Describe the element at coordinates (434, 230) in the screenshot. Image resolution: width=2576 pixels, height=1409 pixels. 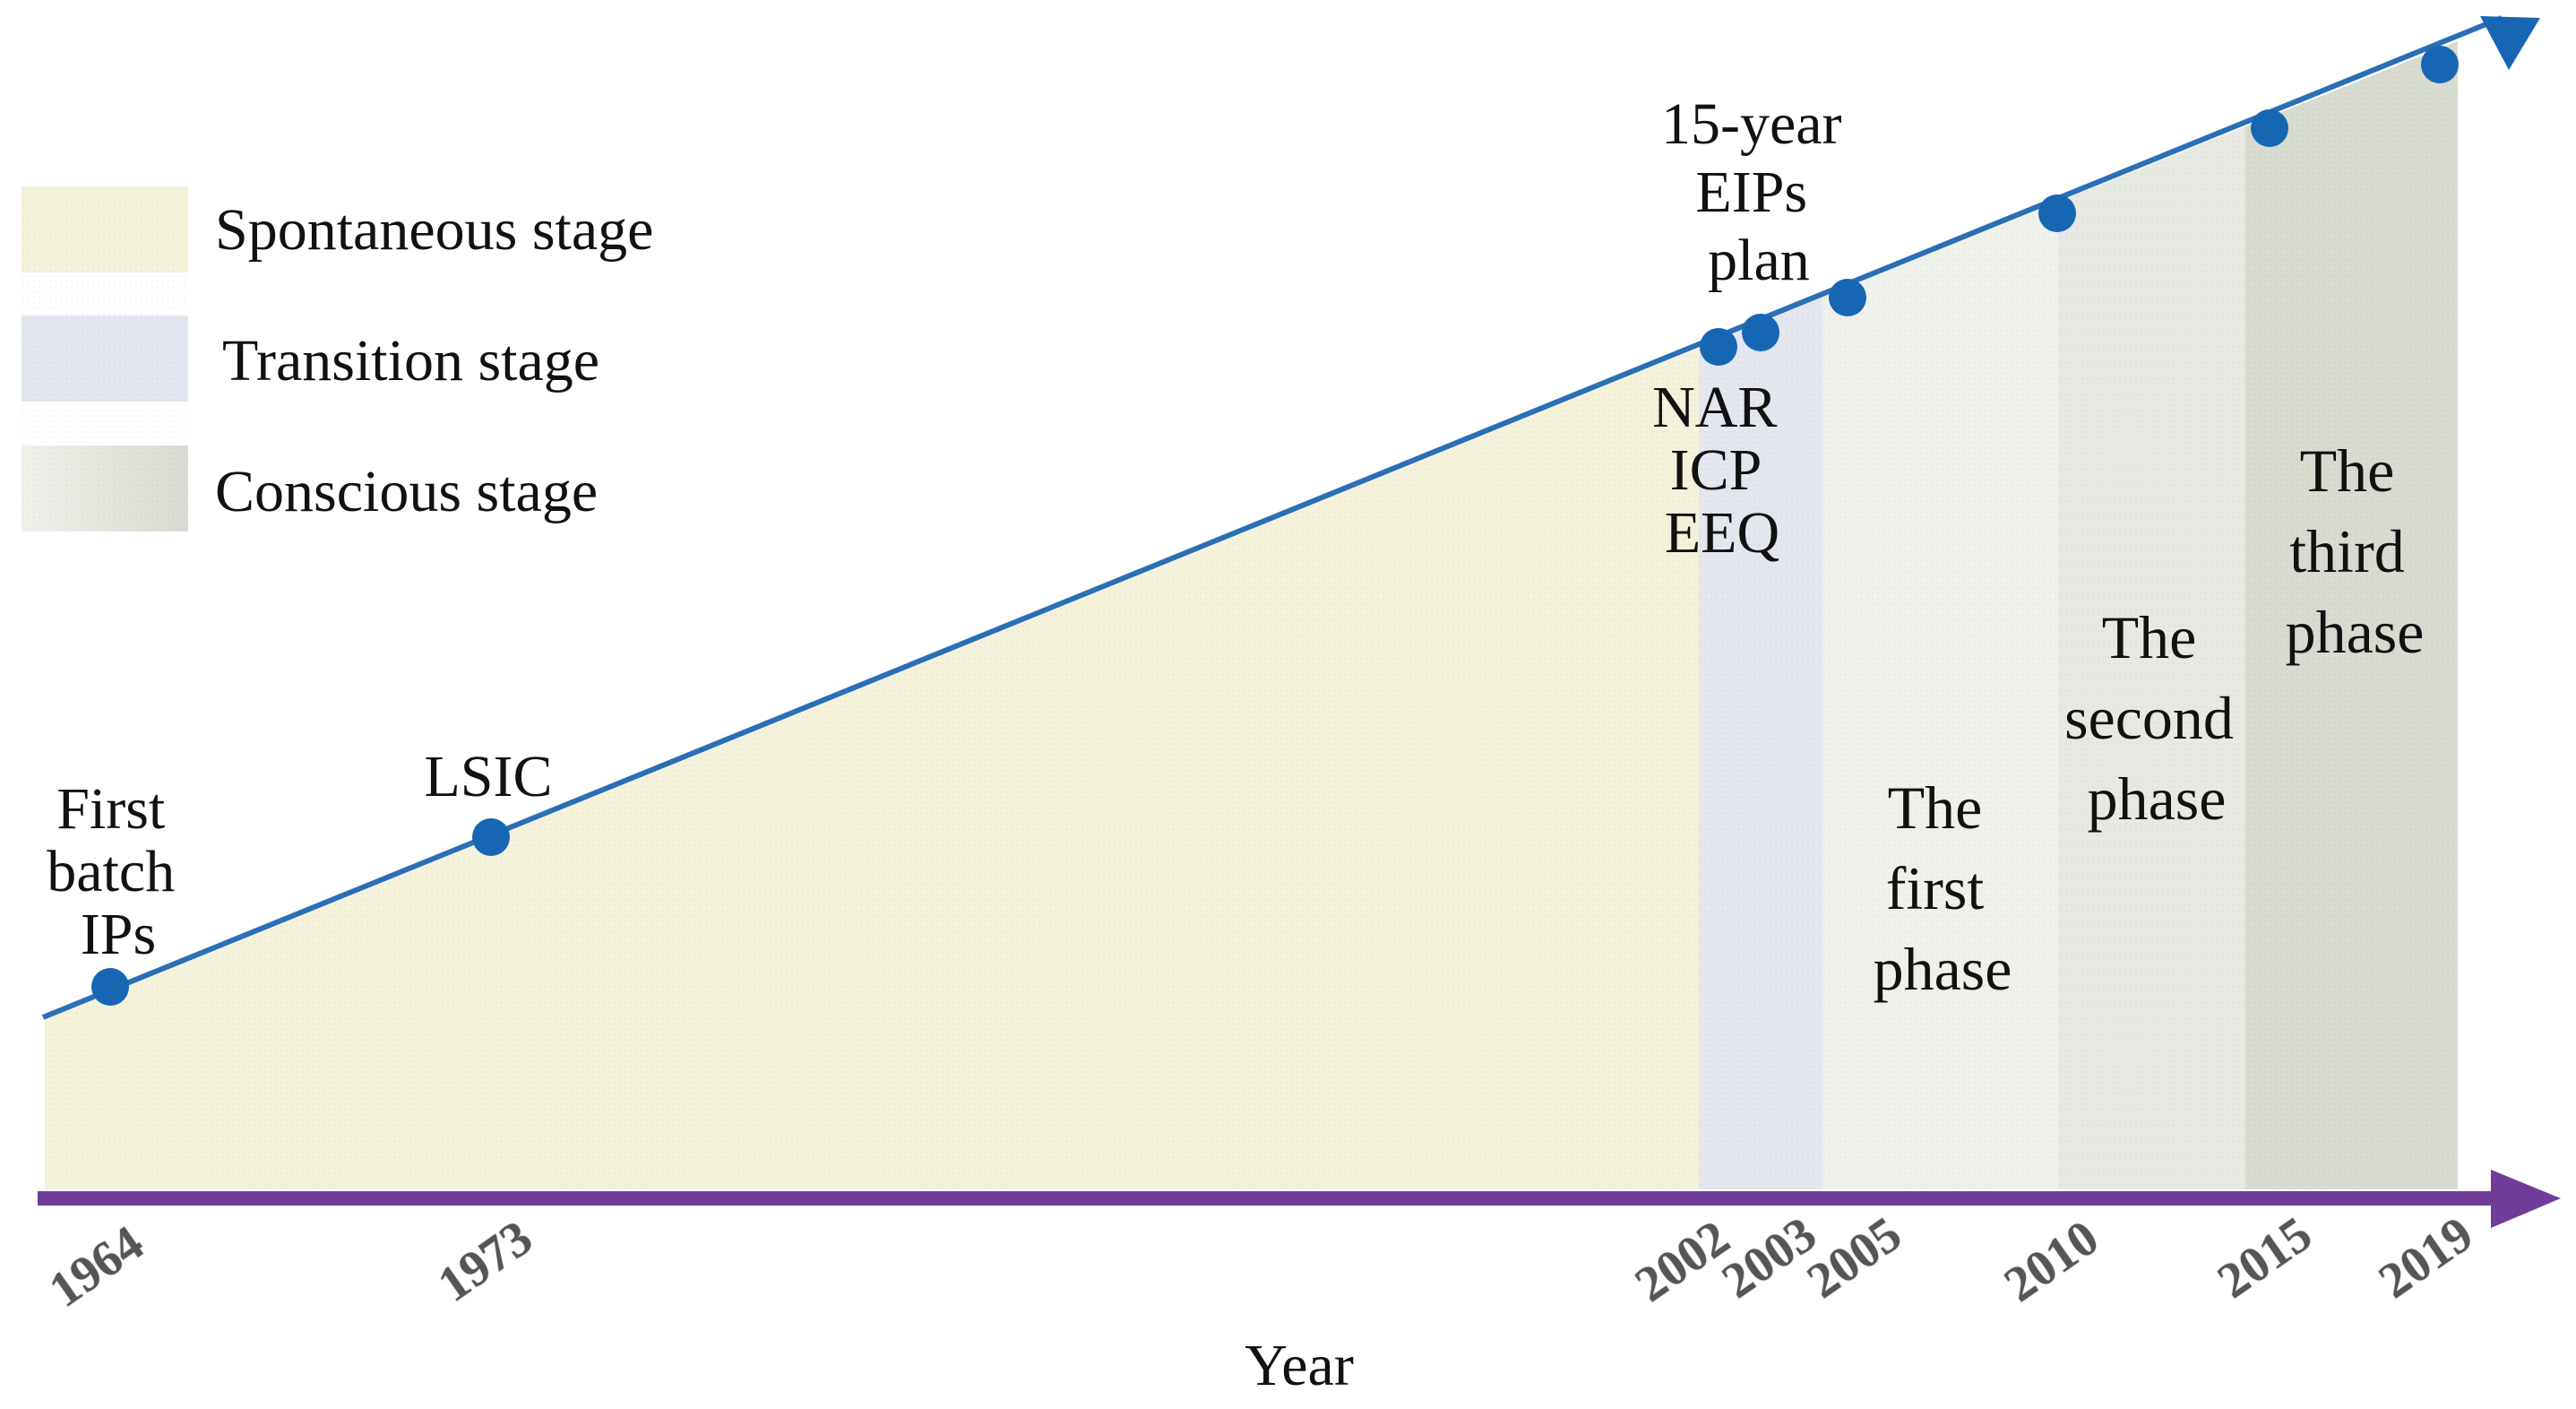
I see `legend-label-spontaneous: Spontaneous stage` at that location.